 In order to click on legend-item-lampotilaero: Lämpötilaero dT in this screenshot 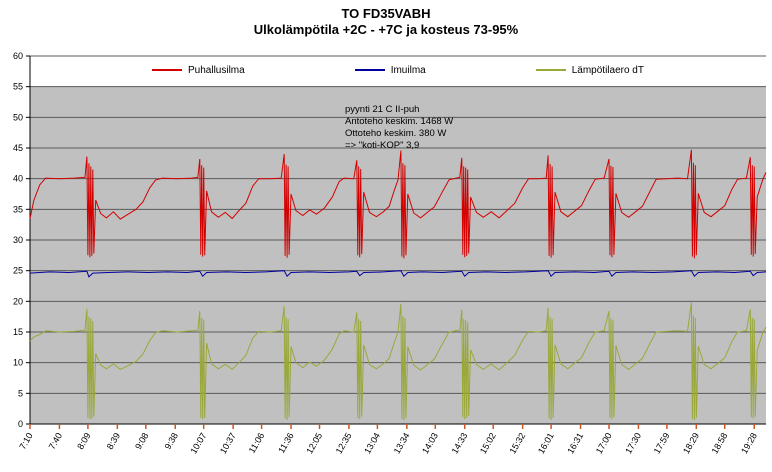, I will do `click(589, 70)`.